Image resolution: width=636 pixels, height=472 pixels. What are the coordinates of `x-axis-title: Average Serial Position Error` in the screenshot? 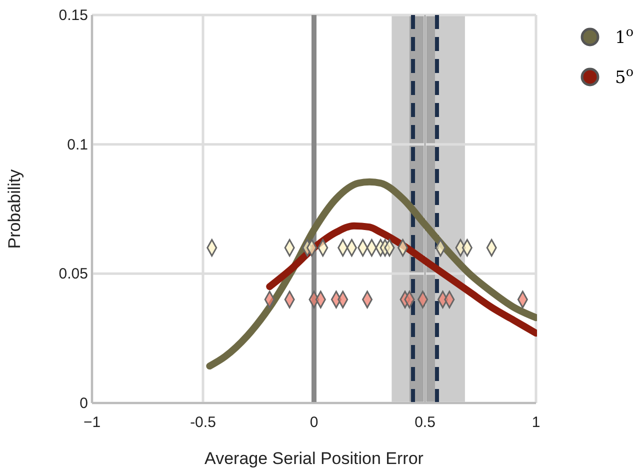 It's located at (314, 458).